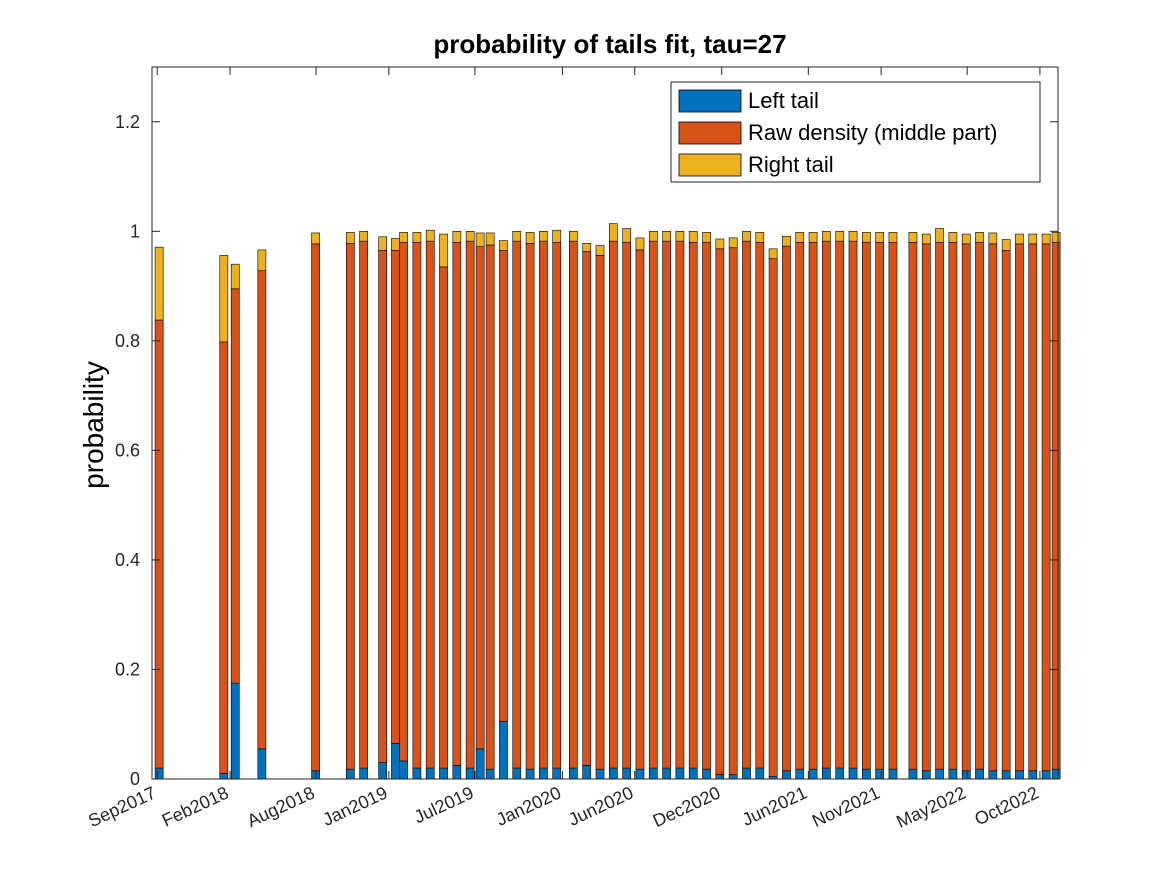  What do you see at coordinates (127, 450) in the screenshot?
I see `y-tick-label: 0.6` at bounding box center [127, 450].